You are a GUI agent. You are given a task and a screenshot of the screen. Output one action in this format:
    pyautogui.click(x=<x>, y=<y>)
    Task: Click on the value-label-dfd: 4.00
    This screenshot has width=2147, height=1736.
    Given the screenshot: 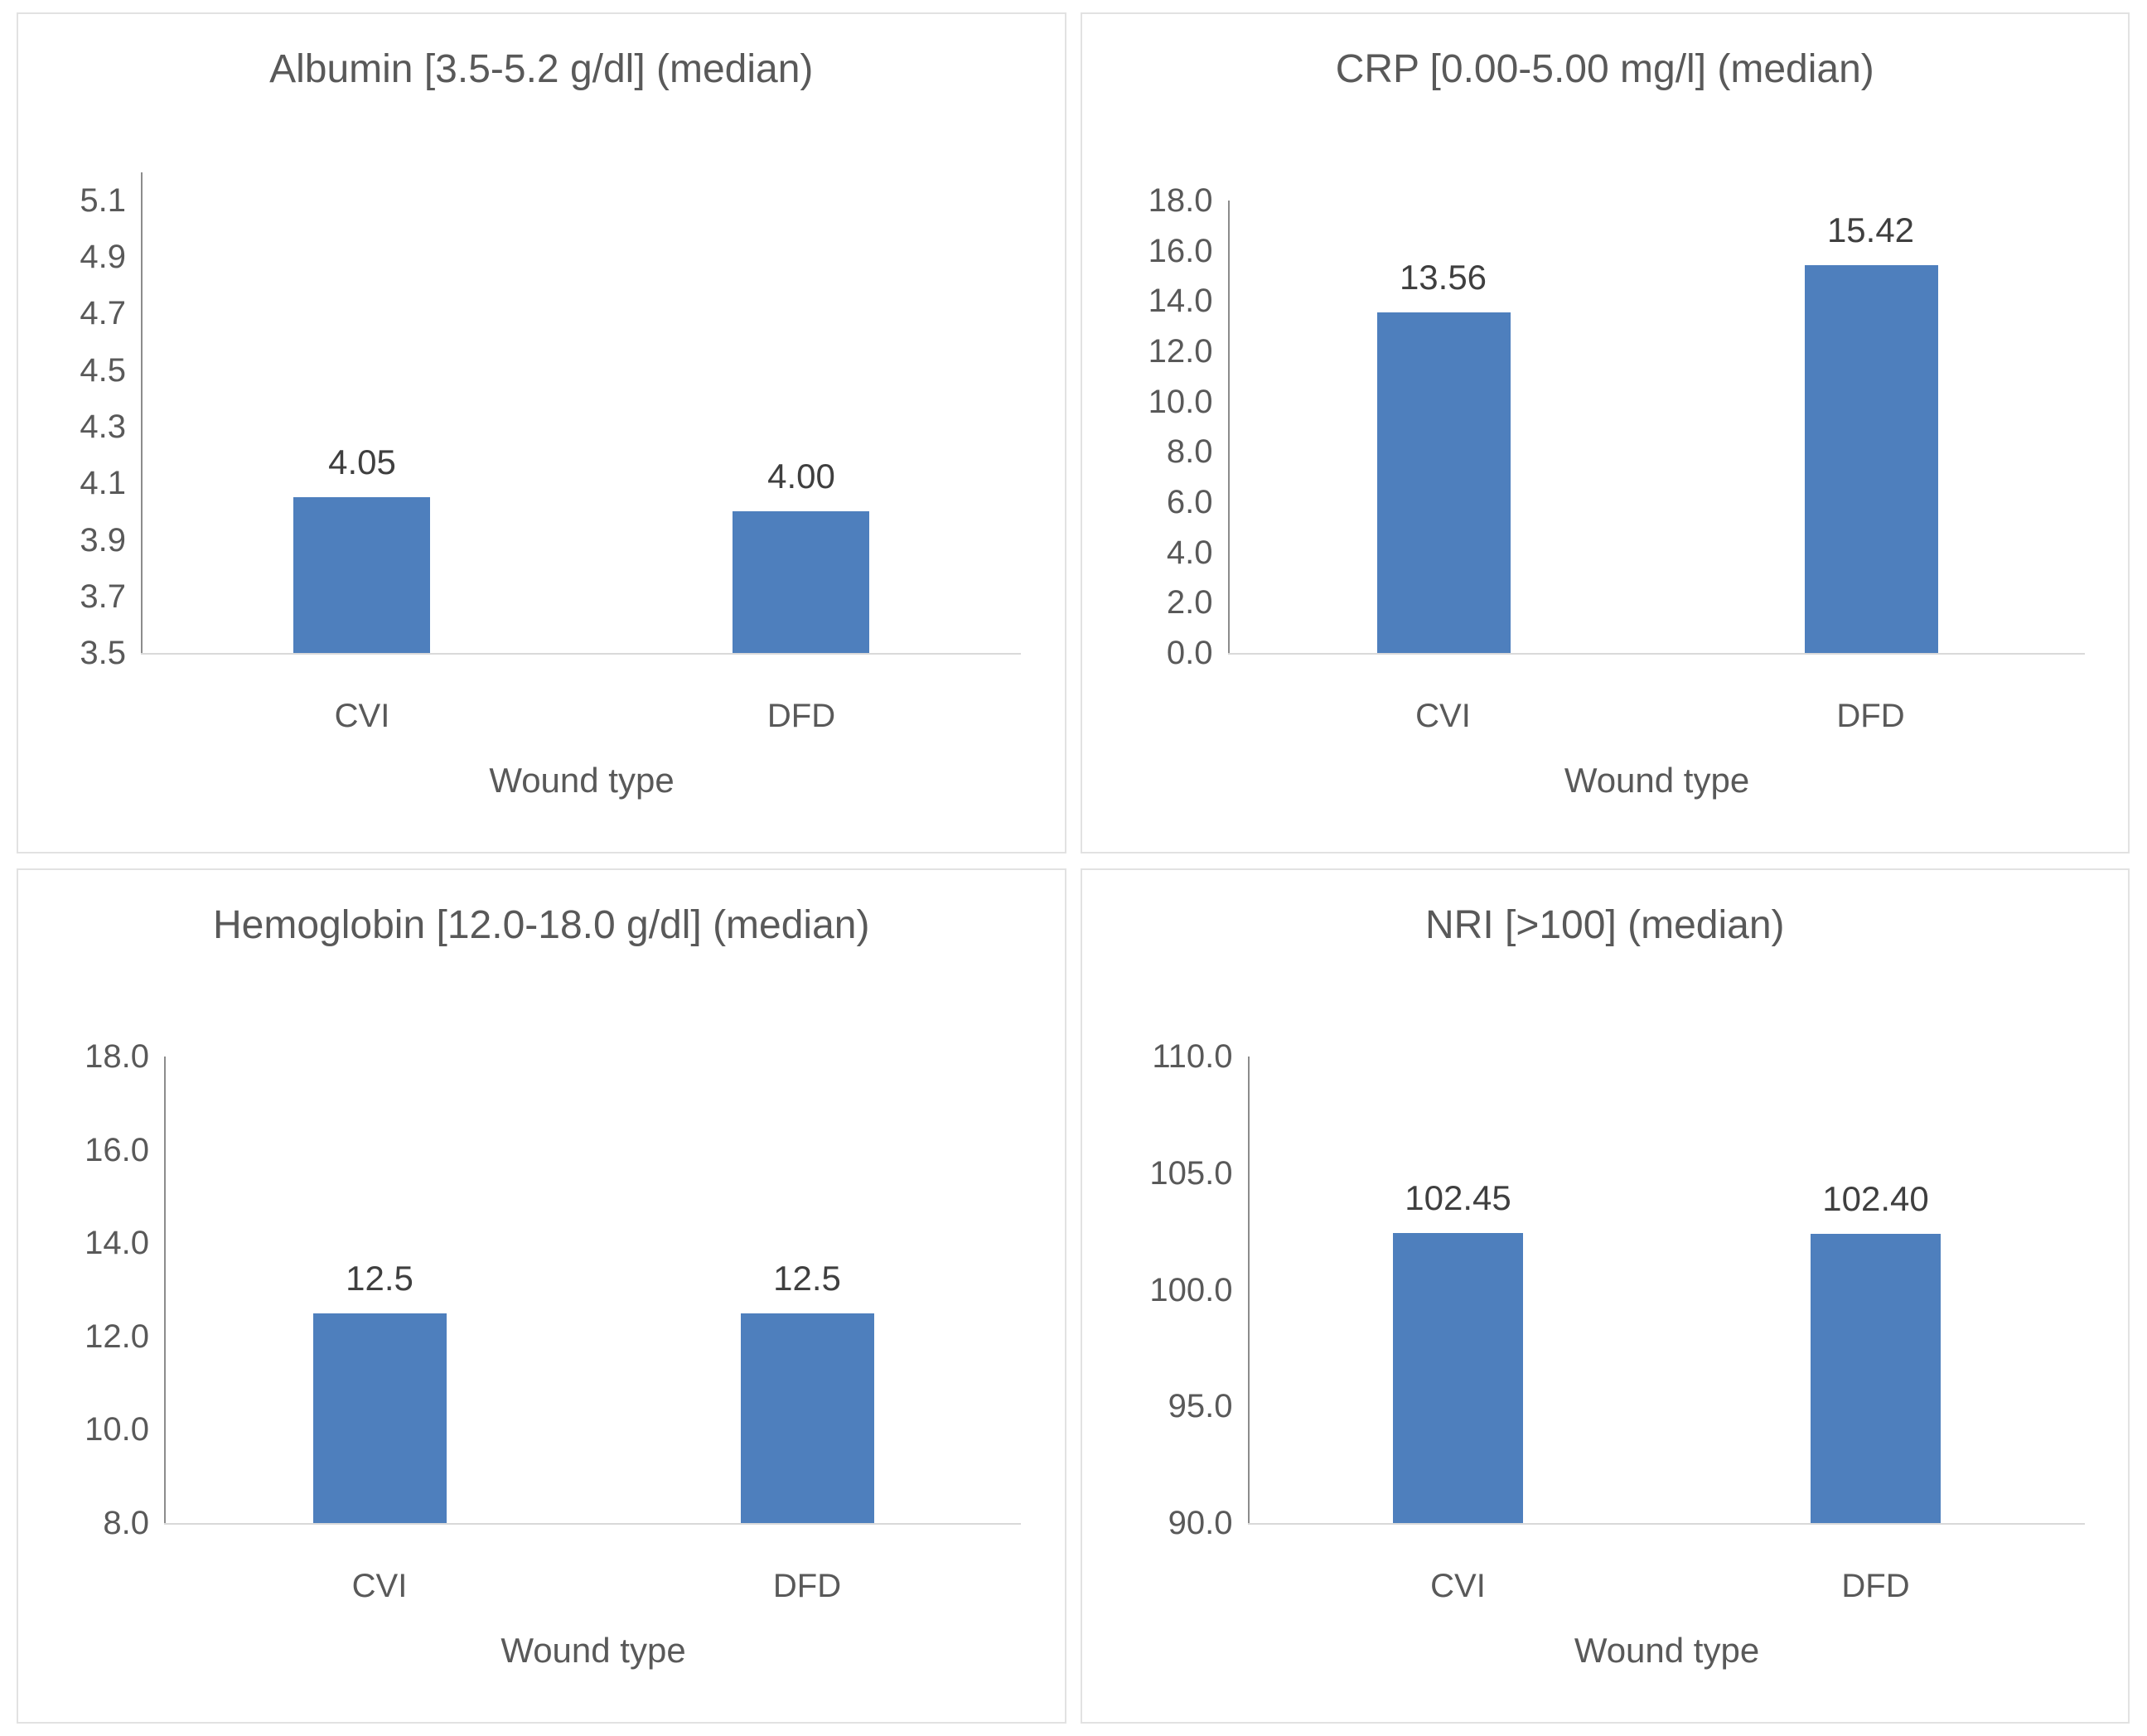 What is the action you would take?
    pyautogui.click(x=801, y=476)
    